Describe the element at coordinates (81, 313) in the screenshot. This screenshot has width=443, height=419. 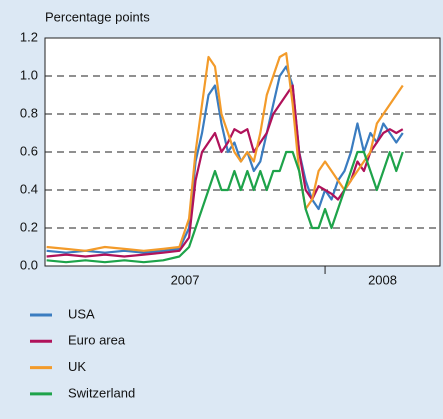
I see `legend-label: USA` at that location.